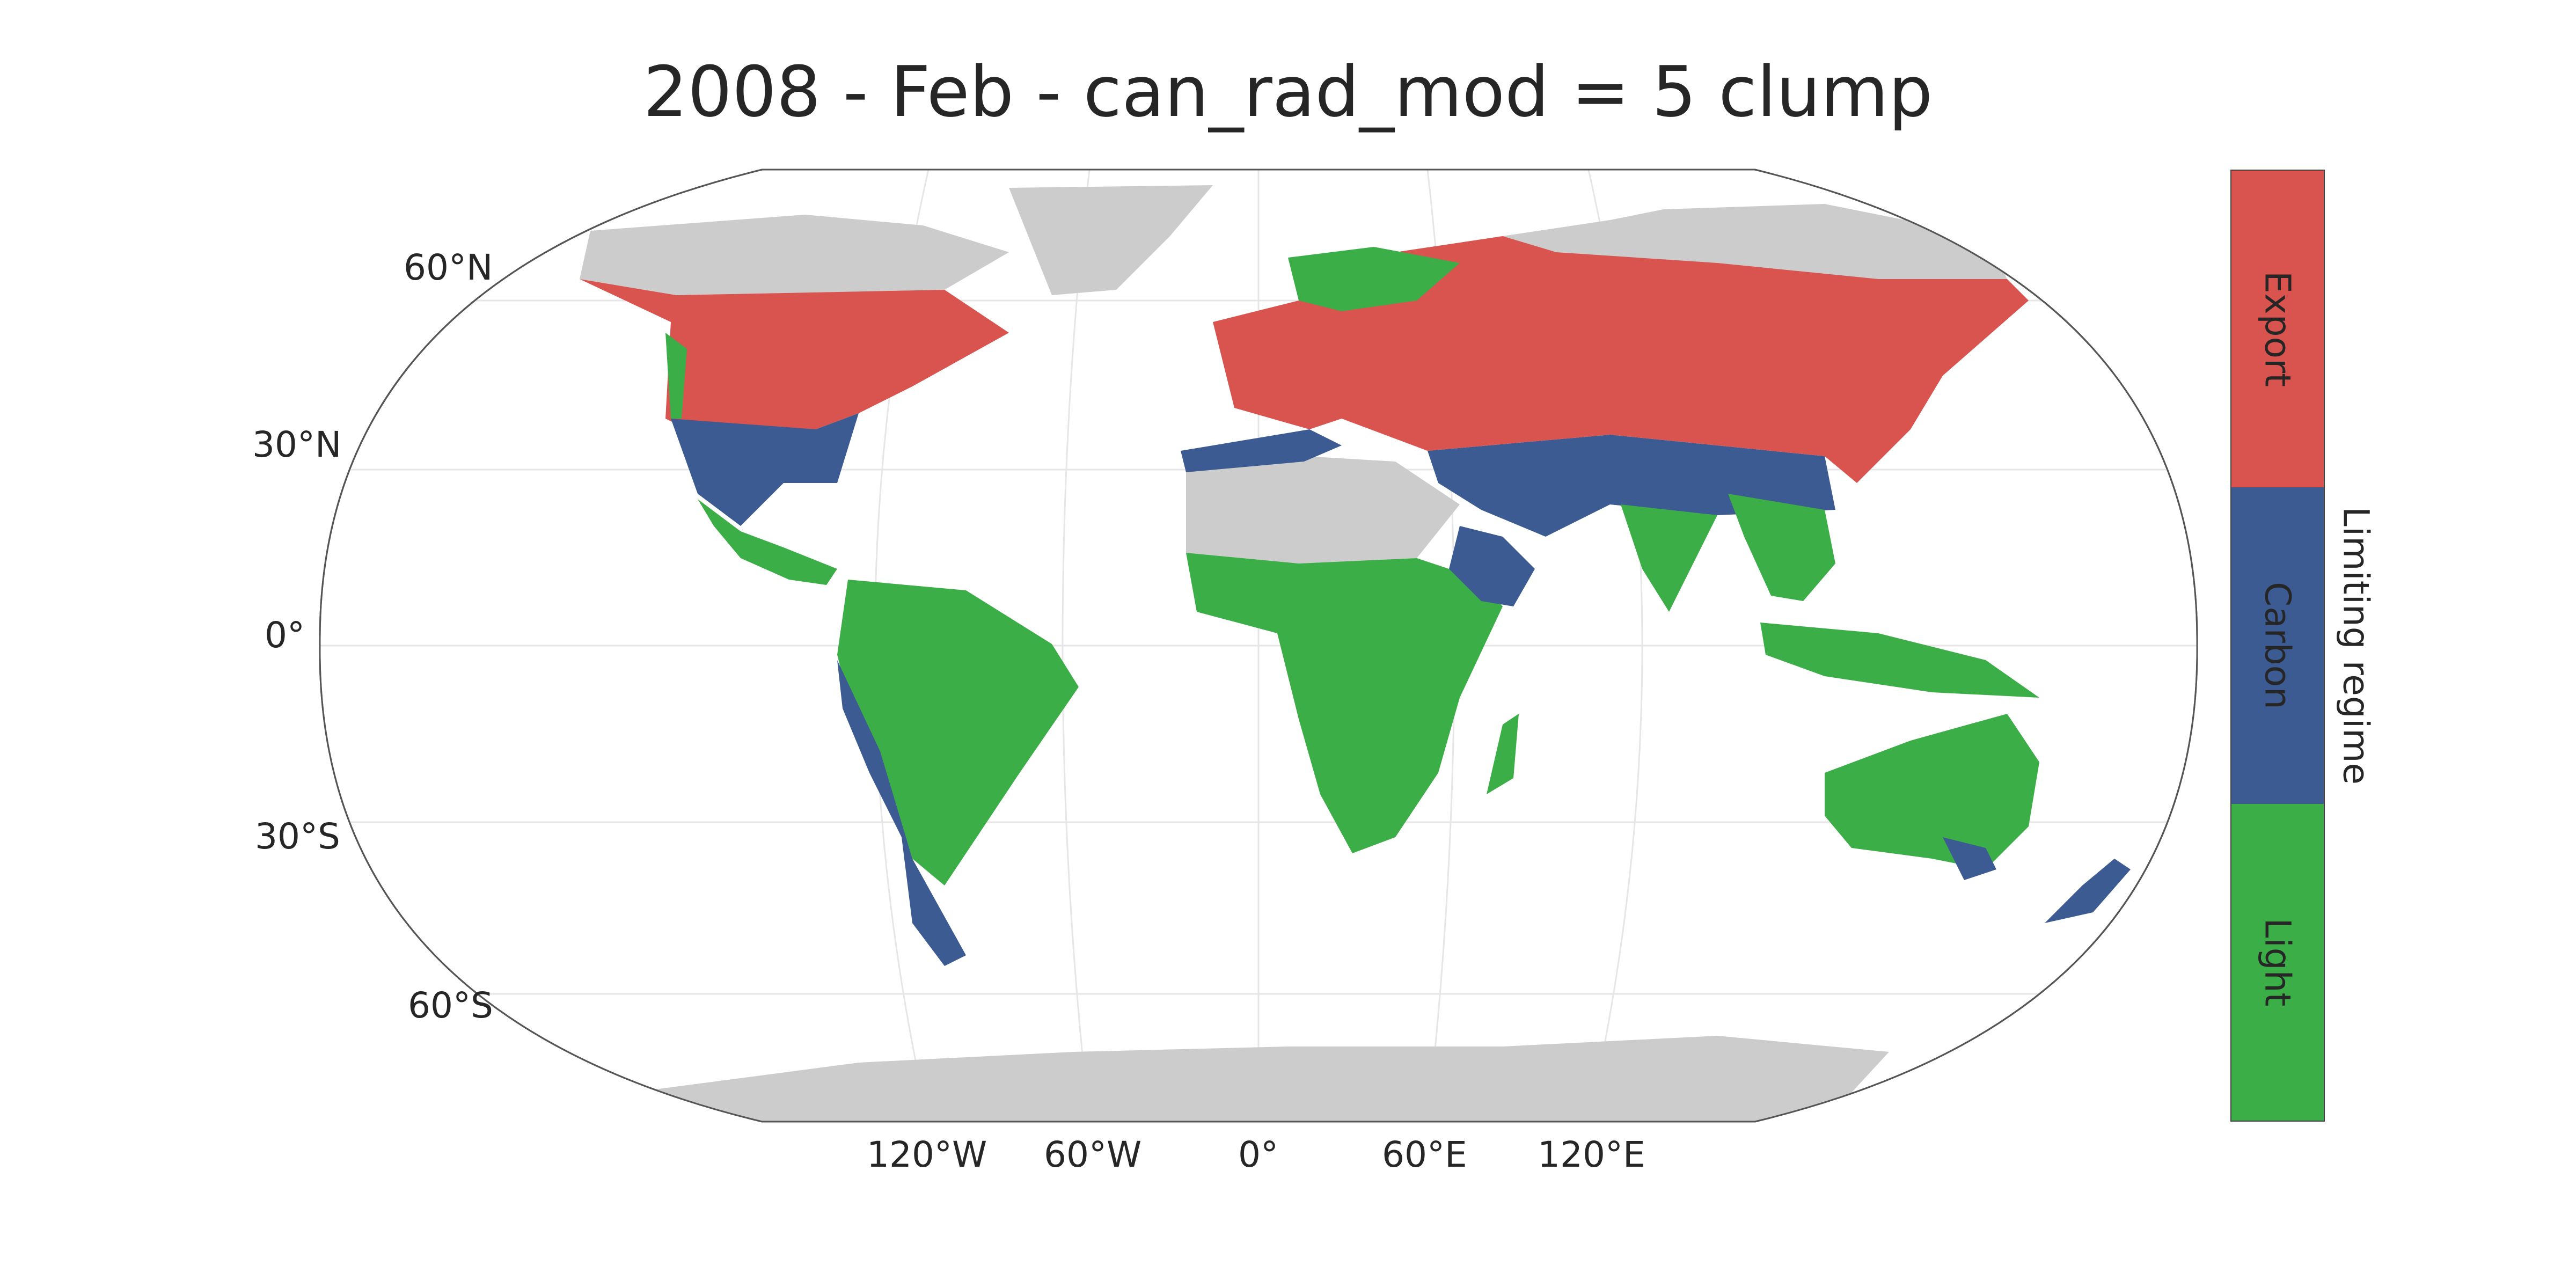 The width and height of the screenshot is (2576, 1288). I want to click on lat-label-30s: 30°S, so click(297, 836).